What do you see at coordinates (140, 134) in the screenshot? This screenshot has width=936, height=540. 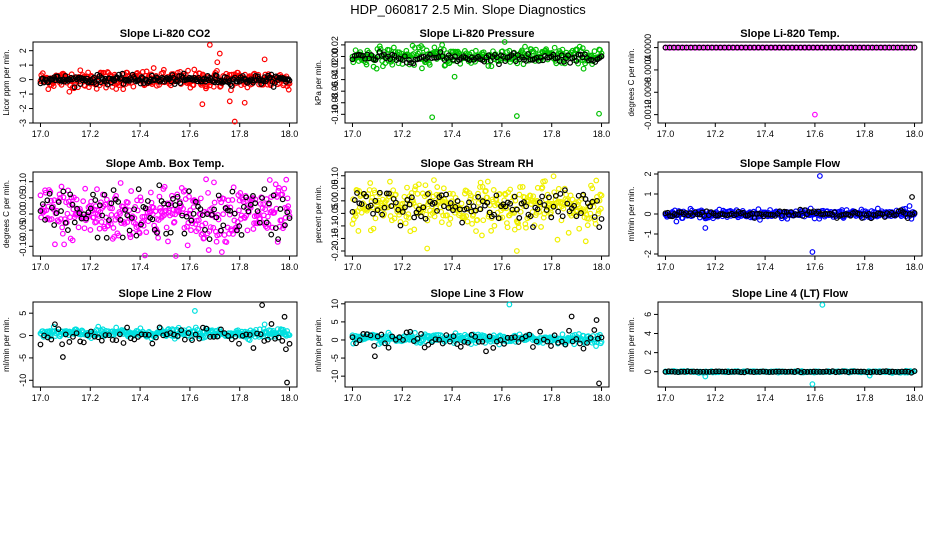 I see `x-tick-label: 17.4` at bounding box center [140, 134].